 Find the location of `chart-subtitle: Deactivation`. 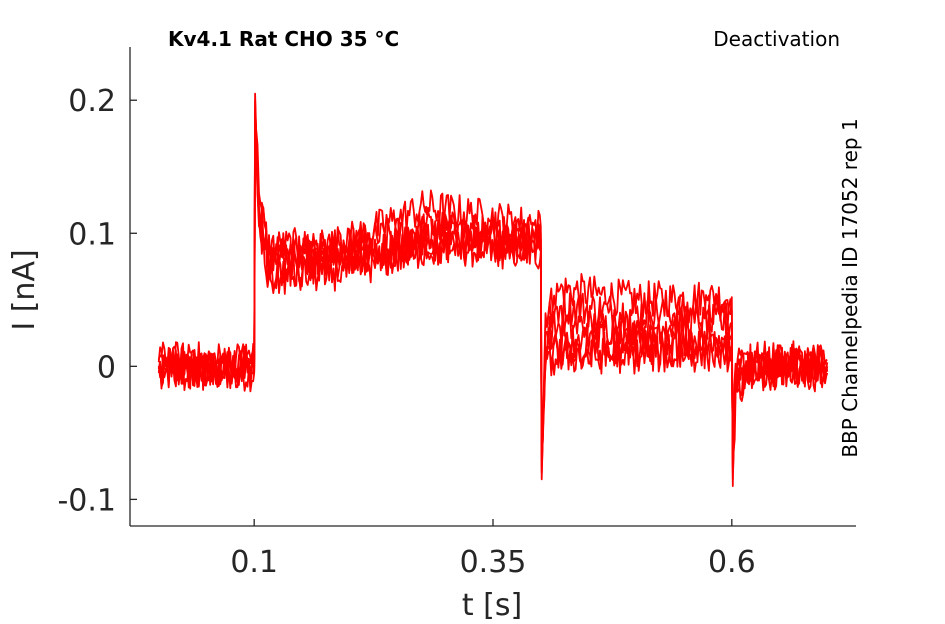

chart-subtitle: Deactivation is located at coordinates (776, 39).